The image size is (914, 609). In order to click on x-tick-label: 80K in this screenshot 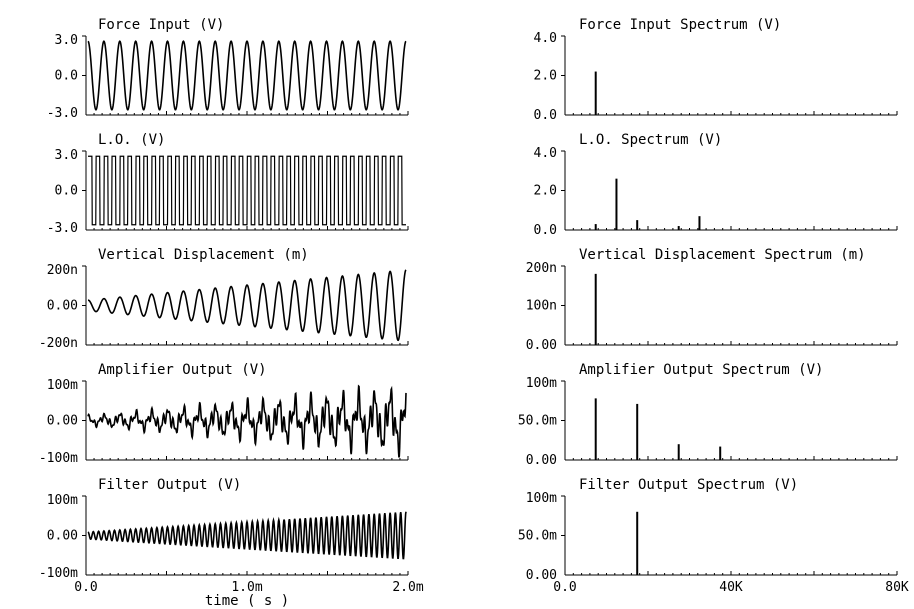, I will do `click(897, 587)`.